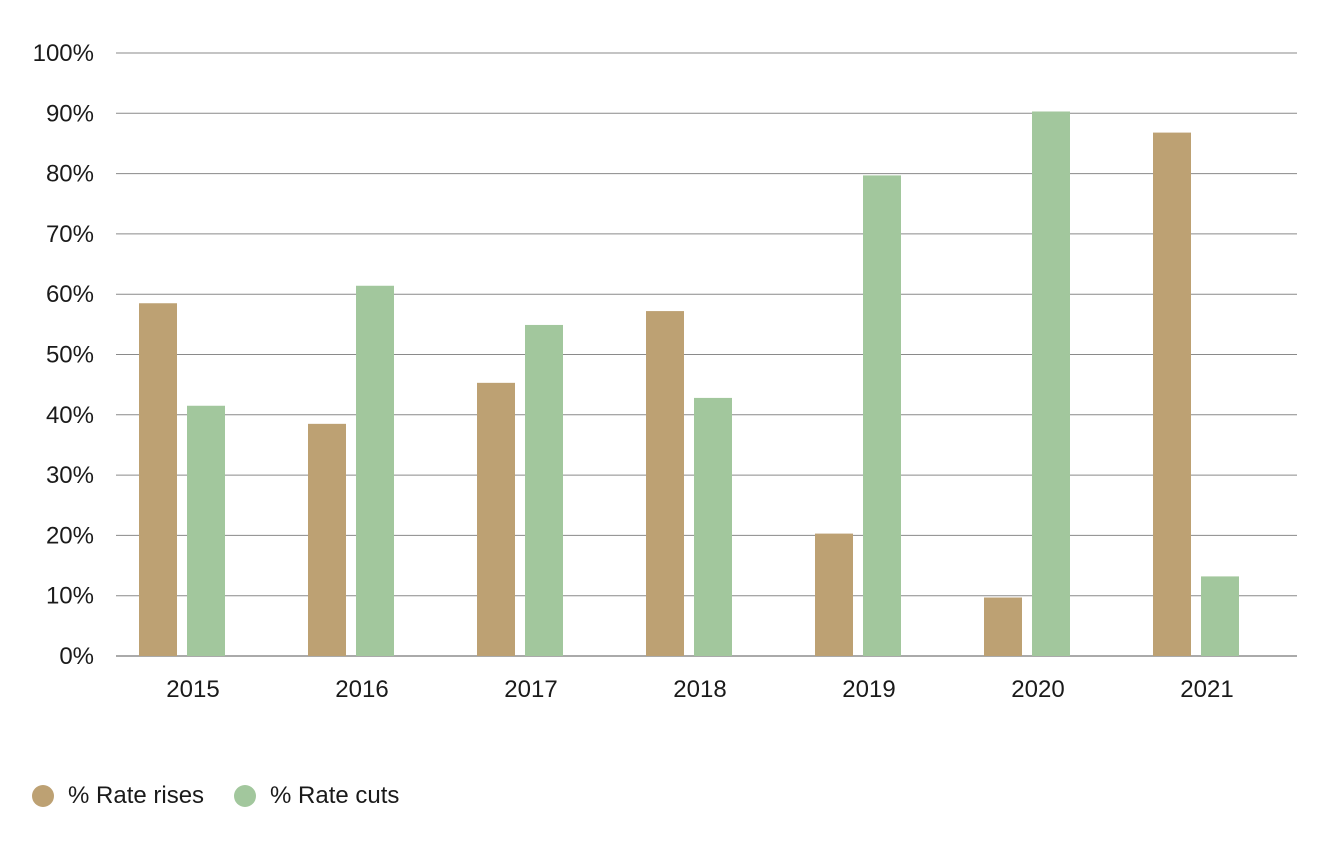 The image size is (1333, 845). Describe the element at coordinates (834, 594) in the screenshot. I see `bar-rate-rises-2019` at that location.